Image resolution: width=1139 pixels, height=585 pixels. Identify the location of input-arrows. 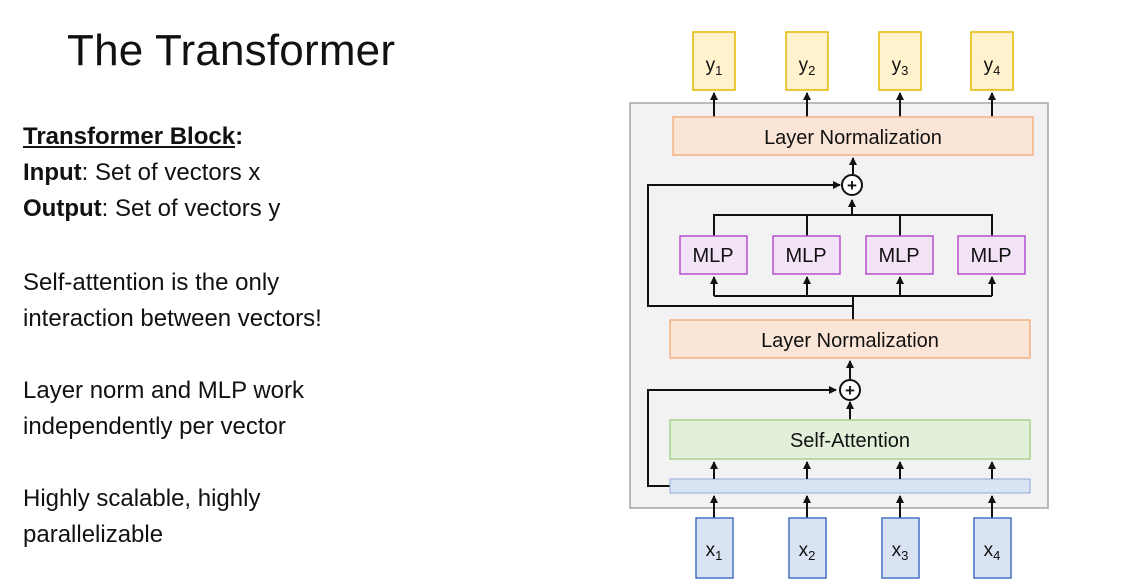
(853, 506).